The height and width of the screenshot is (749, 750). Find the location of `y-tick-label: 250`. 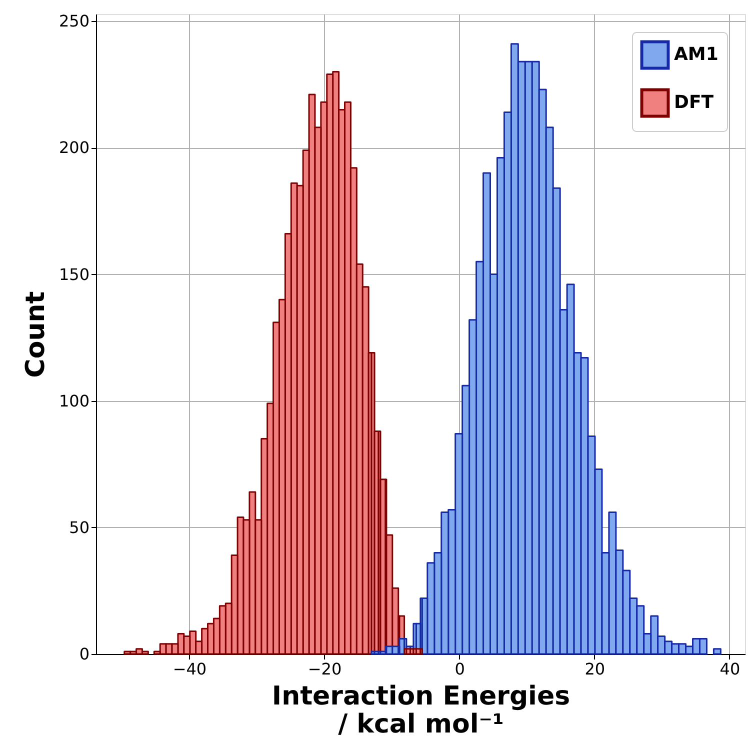

y-tick-label: 250 is located at coordinates (74, 21).